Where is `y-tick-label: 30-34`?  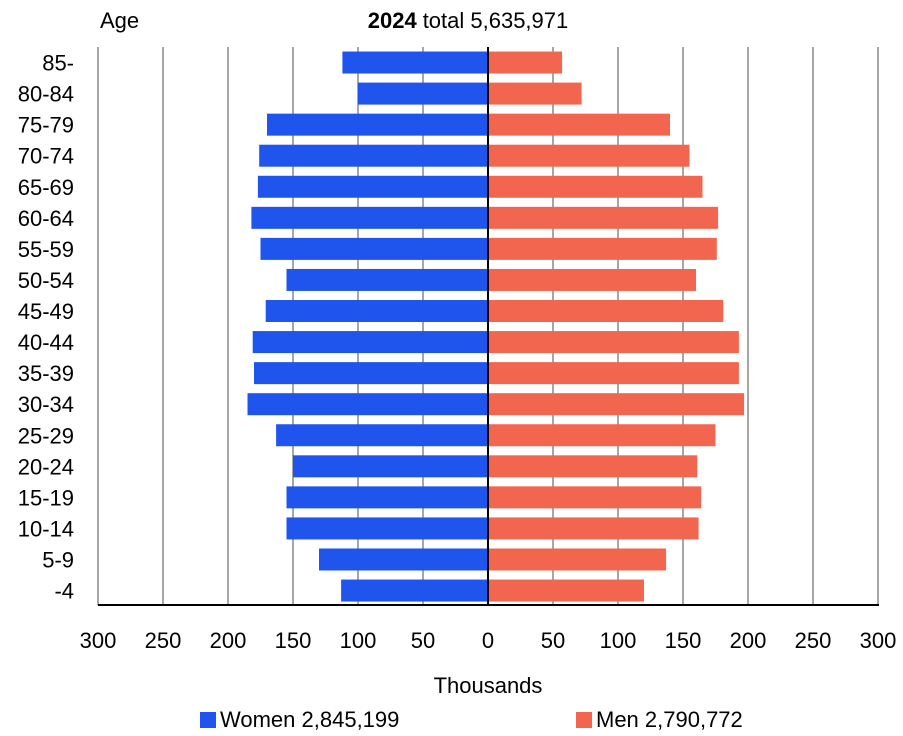 y-tick-label: 30-34 is located at coordinates (46, 404).